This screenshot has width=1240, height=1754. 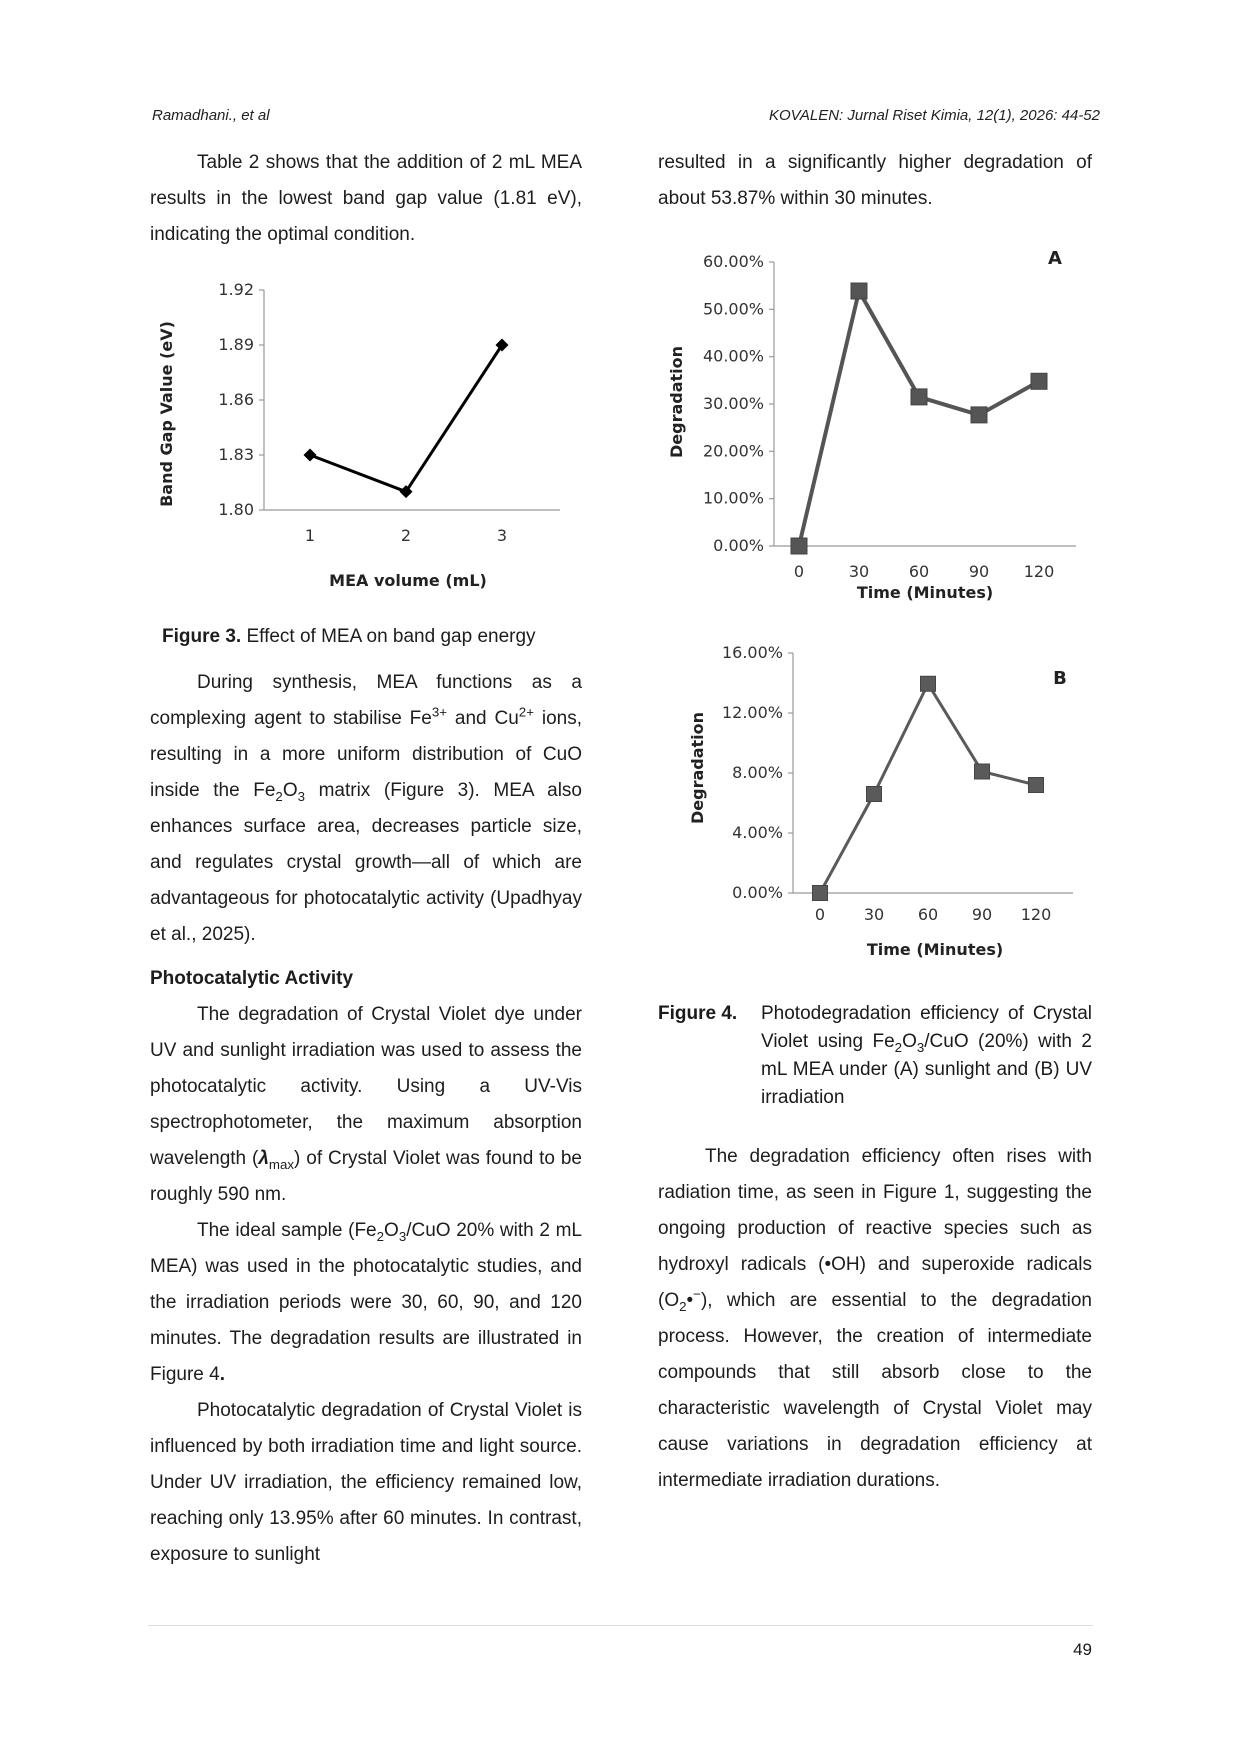 What do you see at coordinates (236, 399) in the screenshot?
I see `y-tick-label: 1.86` at bounding box center [236, 399].